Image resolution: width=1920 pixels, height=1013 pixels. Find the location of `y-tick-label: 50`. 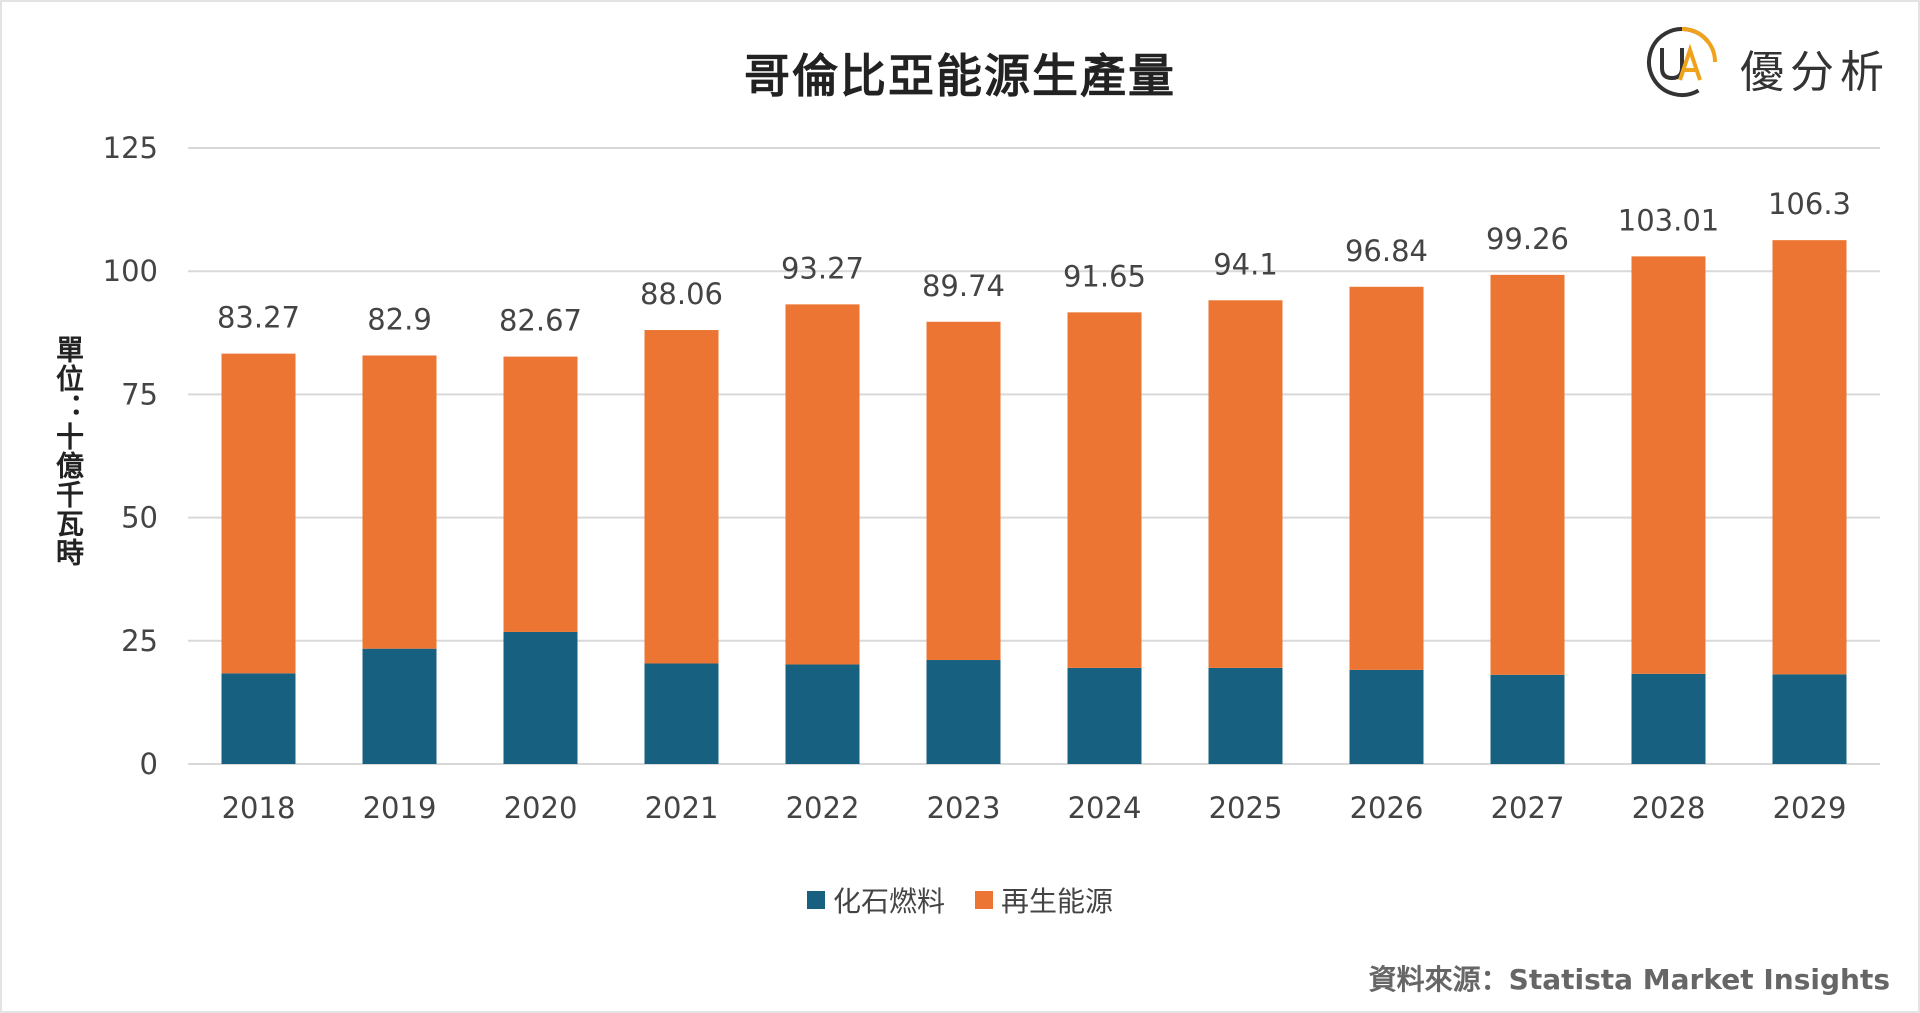

y-tick-label: 50 is located at coordinates (139, 518).